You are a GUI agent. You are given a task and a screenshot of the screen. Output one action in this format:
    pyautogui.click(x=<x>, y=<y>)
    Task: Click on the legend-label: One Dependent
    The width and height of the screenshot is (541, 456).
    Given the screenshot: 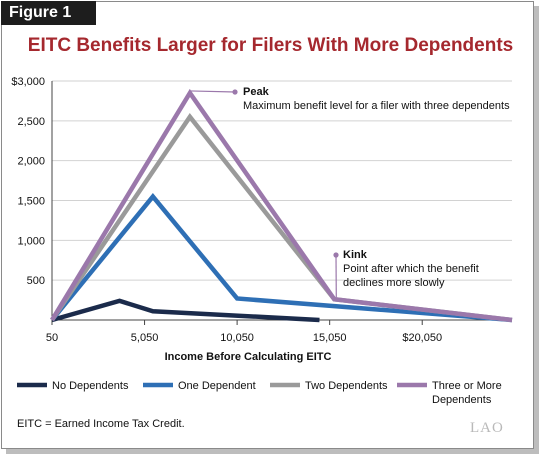 What is the action you would take?
    pyautogui.click(x=217, y=386)
    